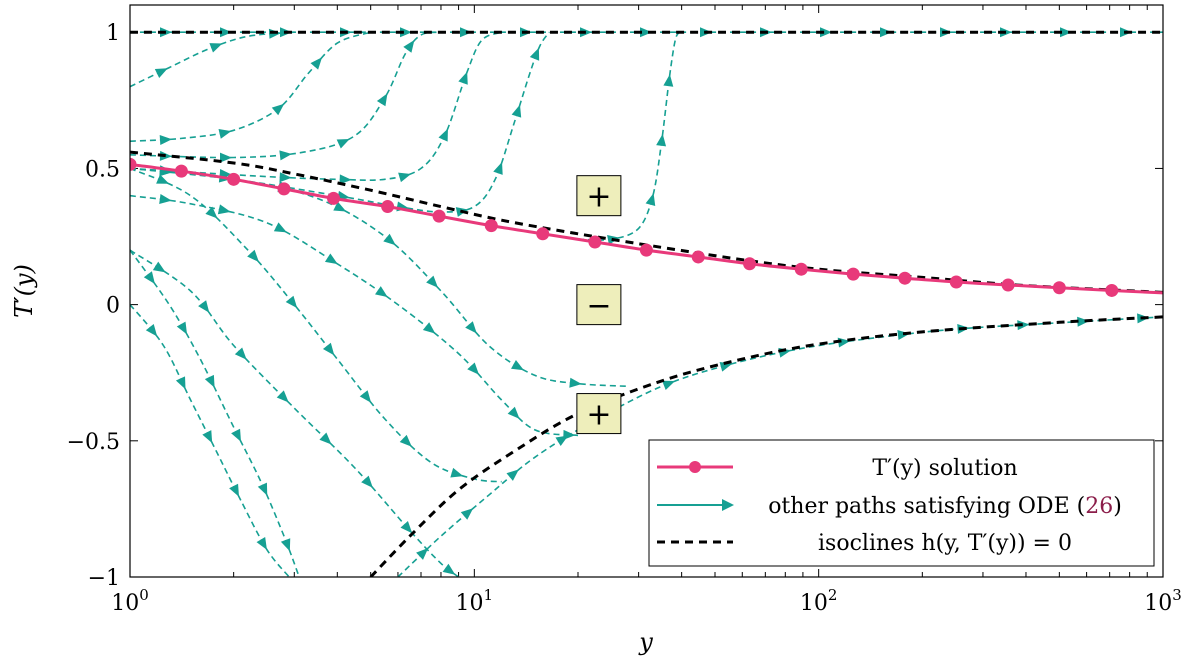 This screenshot has width=1198, height=663. Describe the element at coordinates (833, 595) in the screenshot. I see `x-tick-exponent: 2` at that location.